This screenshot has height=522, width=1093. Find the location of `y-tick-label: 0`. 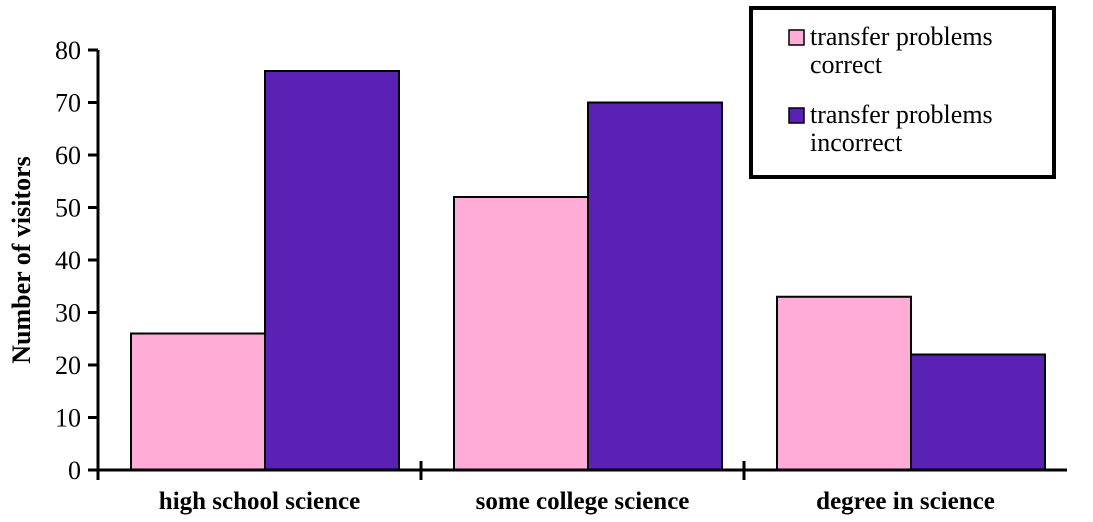

y-tick-label: 0 is located at coordinates (74, 470).